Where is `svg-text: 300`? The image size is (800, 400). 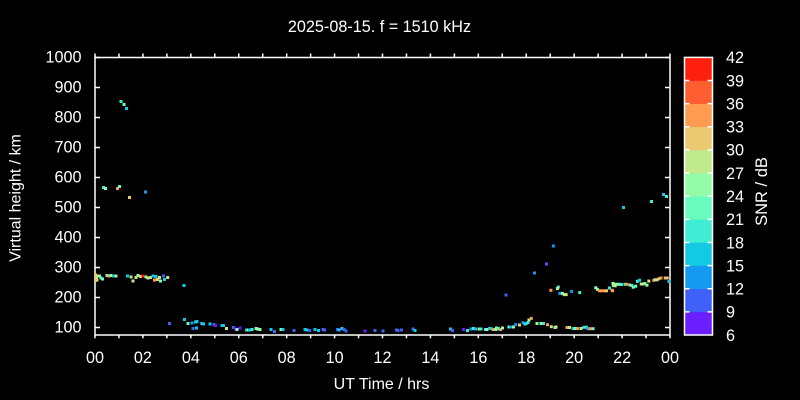
svg-text: 300 is located at coordinates (67, 268).